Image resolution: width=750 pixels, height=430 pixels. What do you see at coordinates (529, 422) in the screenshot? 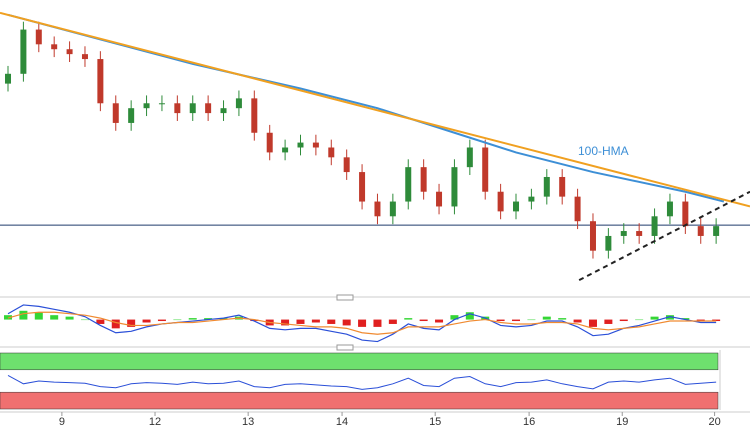
I see `x-tick-label: 16` at bounding box center [529, 422].